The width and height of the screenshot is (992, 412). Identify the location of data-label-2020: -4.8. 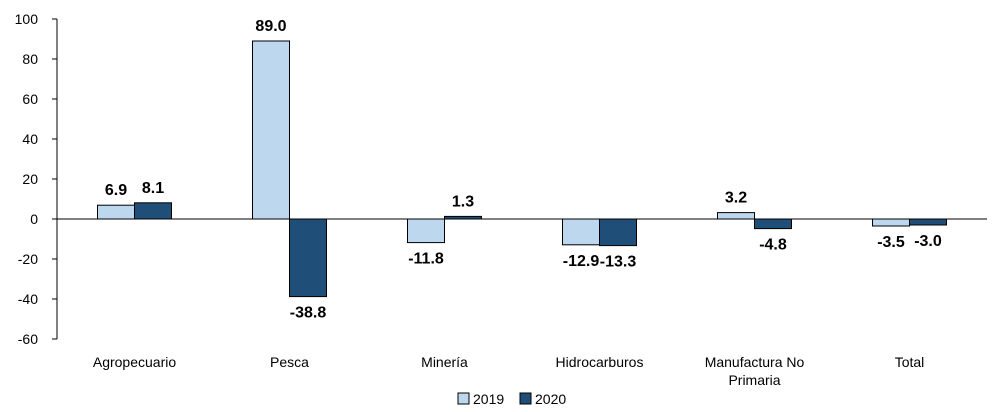
(773, 245).